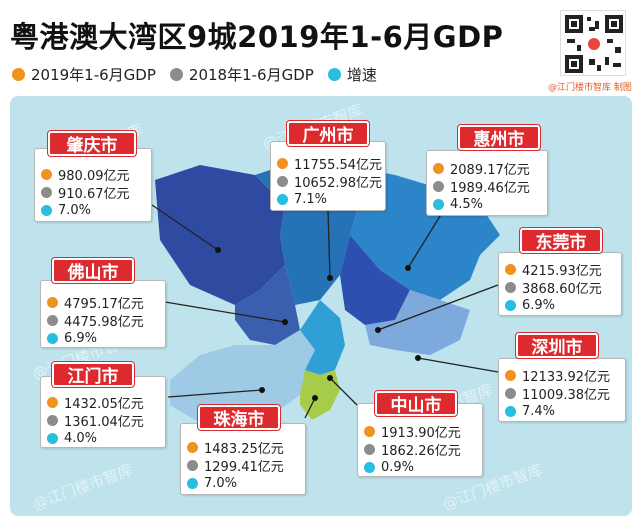 The image size is (640, 523). Describe the element at coordinates (539, 305) in the screenshot. I see `growth-value: 6.9%` at that location.